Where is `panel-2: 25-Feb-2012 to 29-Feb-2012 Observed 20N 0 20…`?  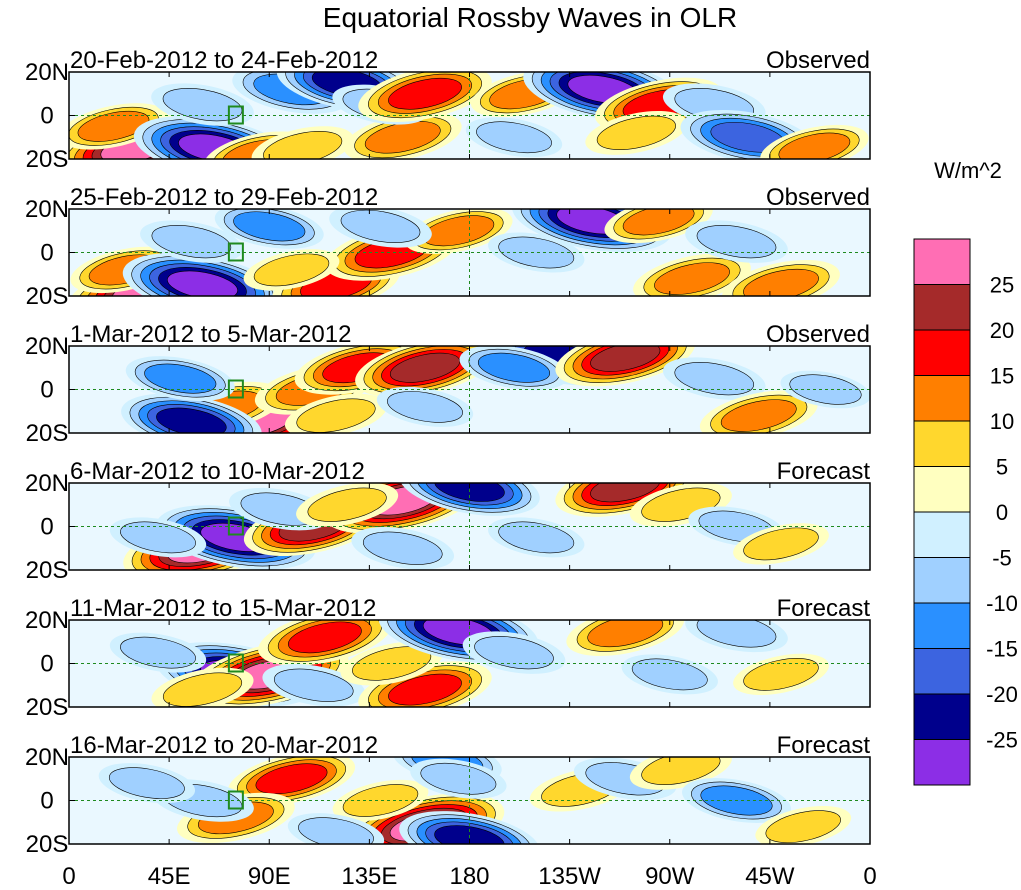 panel-2: 25-Feb-2012 to 29-Feb-2012 Observed 20N 0 20… is located at coordinates (448, 247).